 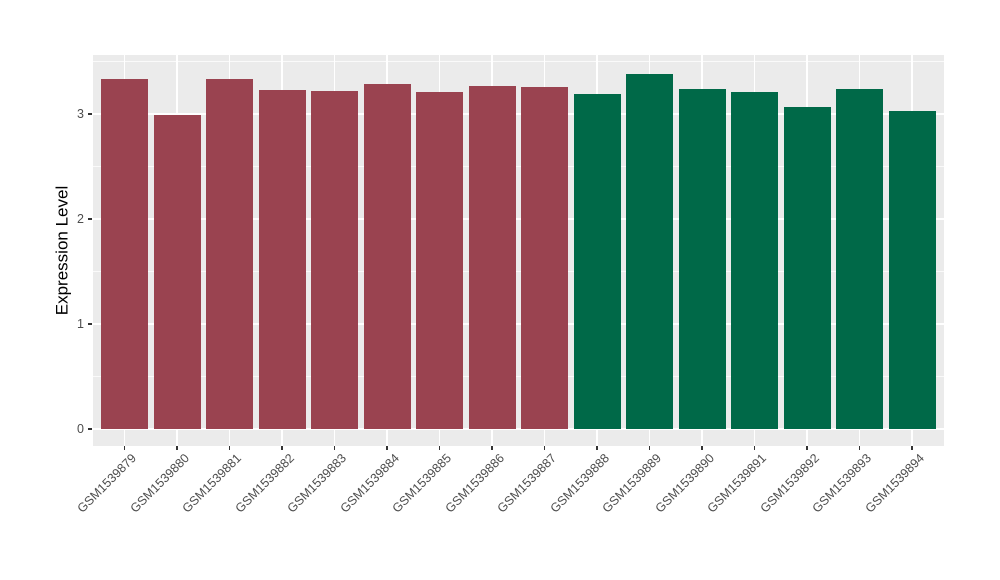 What do you see at coordinates (177, 448) in the screenshot?
I see `x-tick-GSM1539880` at bounding box center [177, 448].